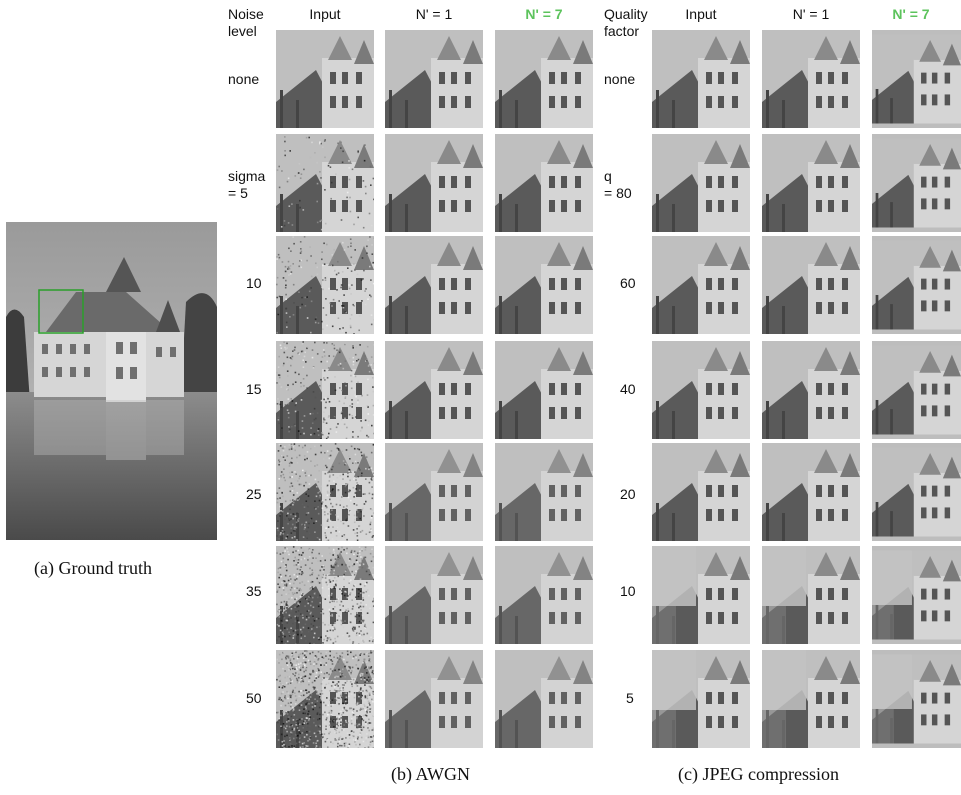  What do you see at coordinates (254, 494) in the screenshot?
I see `awgn-row-label: 25` at bounding box center [254, 494].